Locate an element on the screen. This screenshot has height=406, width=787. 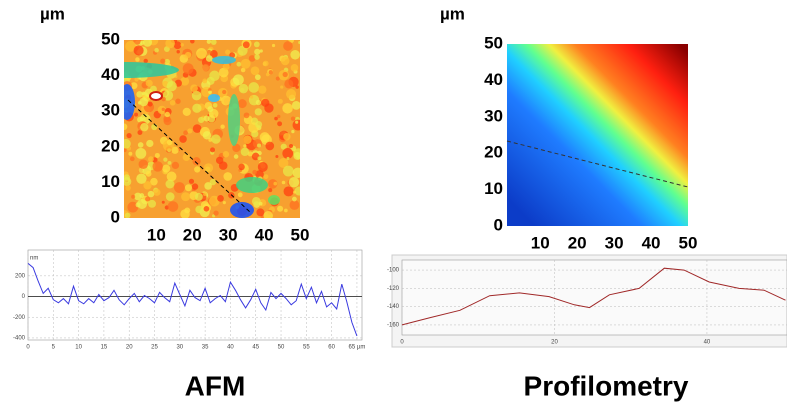
y-tick-label: 10 is located at coordinates (110, 181).